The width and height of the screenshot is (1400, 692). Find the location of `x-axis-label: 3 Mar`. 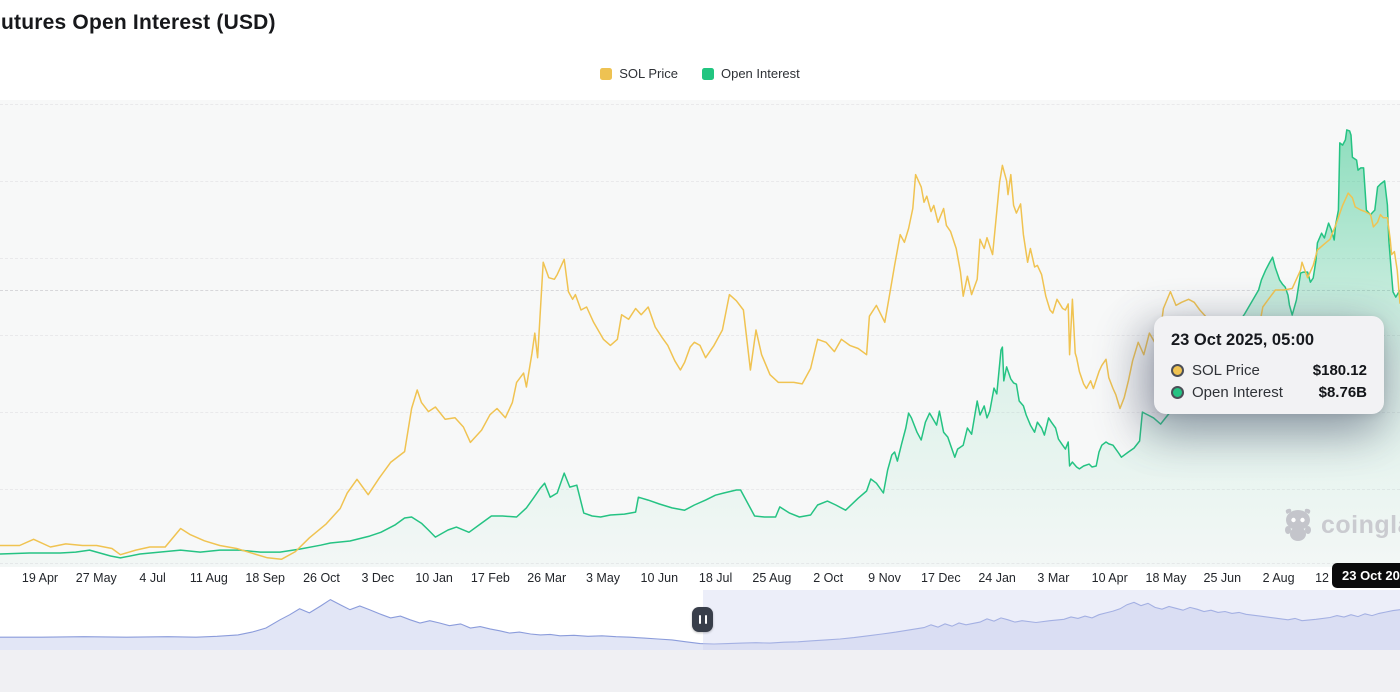

x-axis-label: 3 Mar is located at coordinates (1053, 578).